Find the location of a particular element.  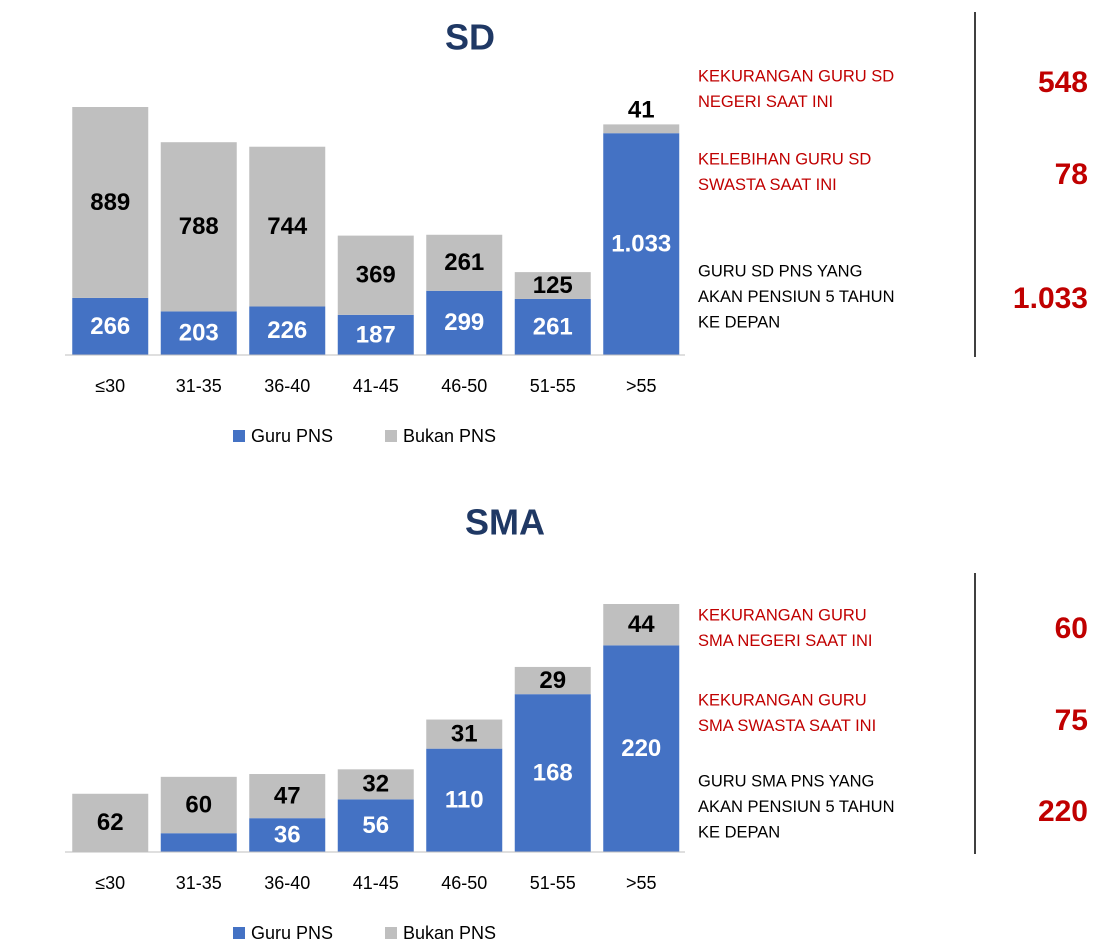

value-label: 788 is located at coordinates (199, 226).